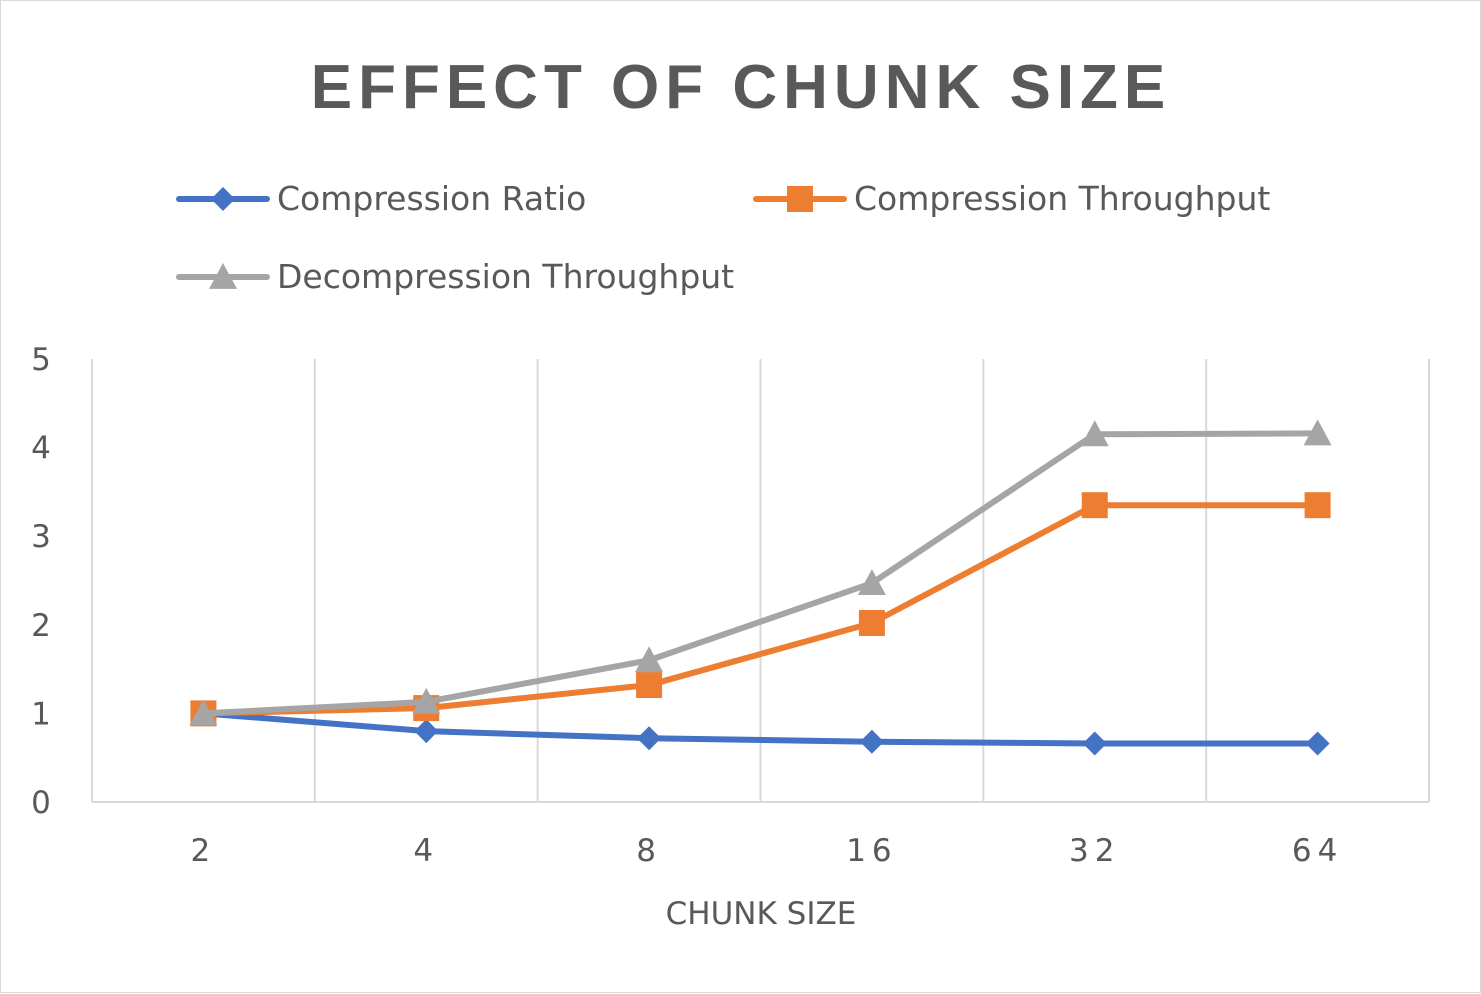 The width and height of the screenshot is (1481, 994). Describe the element at coordinates (41, 803) in the screenshot. I see `y-tick-label: 0` at that location.